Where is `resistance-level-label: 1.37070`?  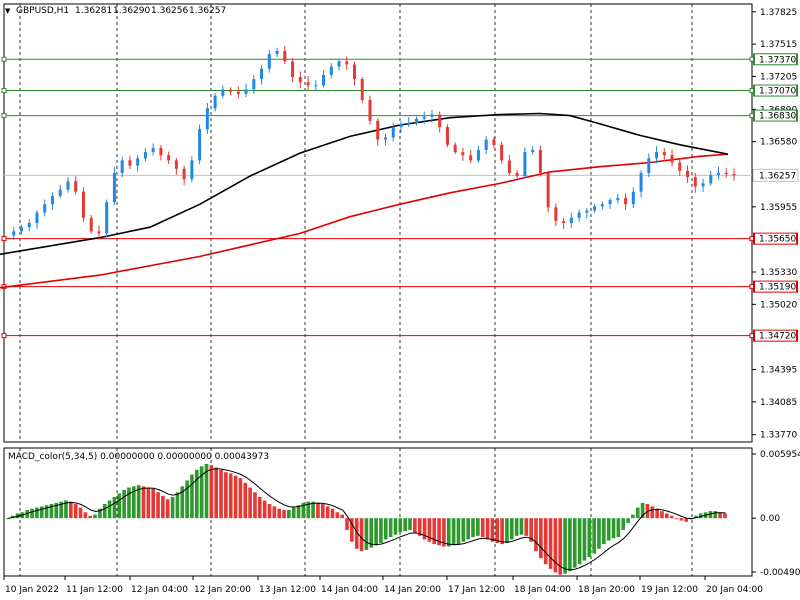 resistance-level-label: 1.37070 is located at coordinates (777, 92).